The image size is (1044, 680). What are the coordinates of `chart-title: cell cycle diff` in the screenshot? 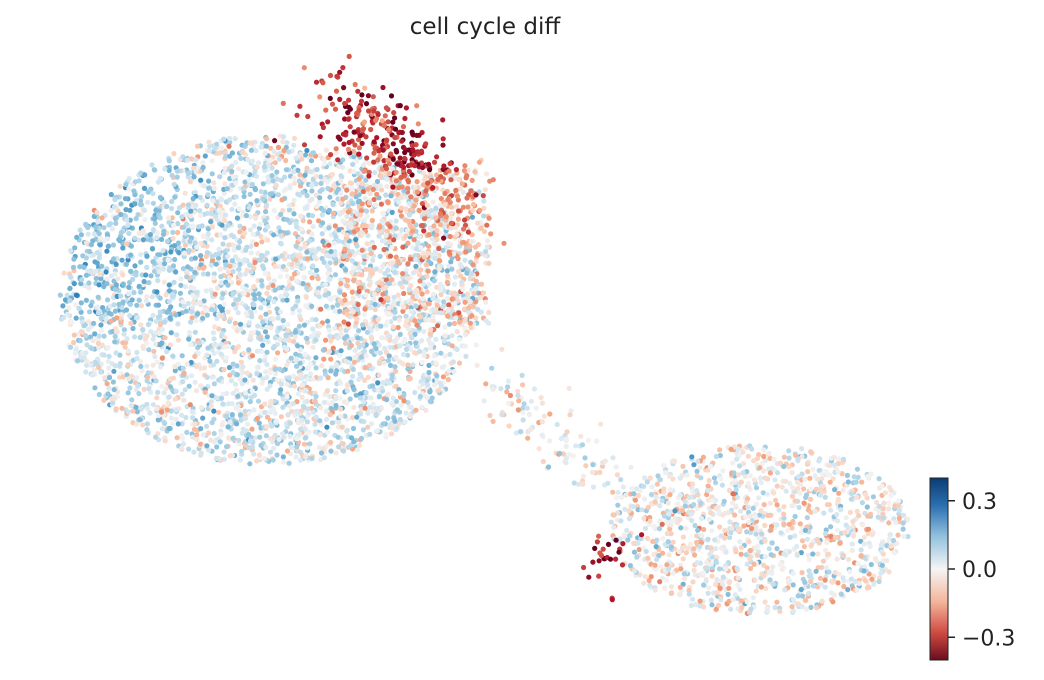 It's located at (485, 27).